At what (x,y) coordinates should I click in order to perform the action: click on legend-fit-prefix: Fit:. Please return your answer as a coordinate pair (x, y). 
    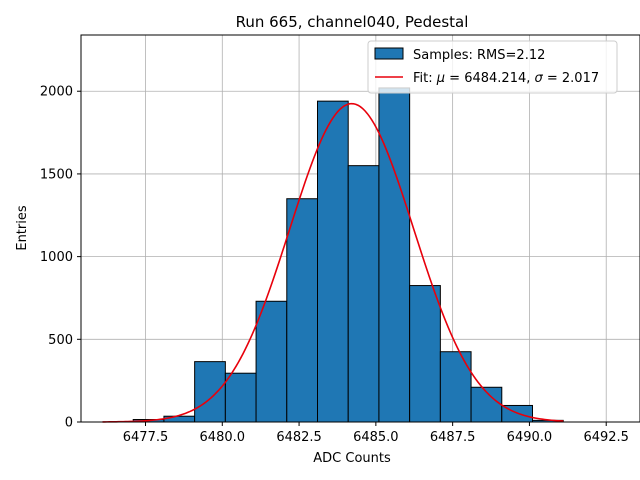
    Looking at the image, I should click on (425, 78).